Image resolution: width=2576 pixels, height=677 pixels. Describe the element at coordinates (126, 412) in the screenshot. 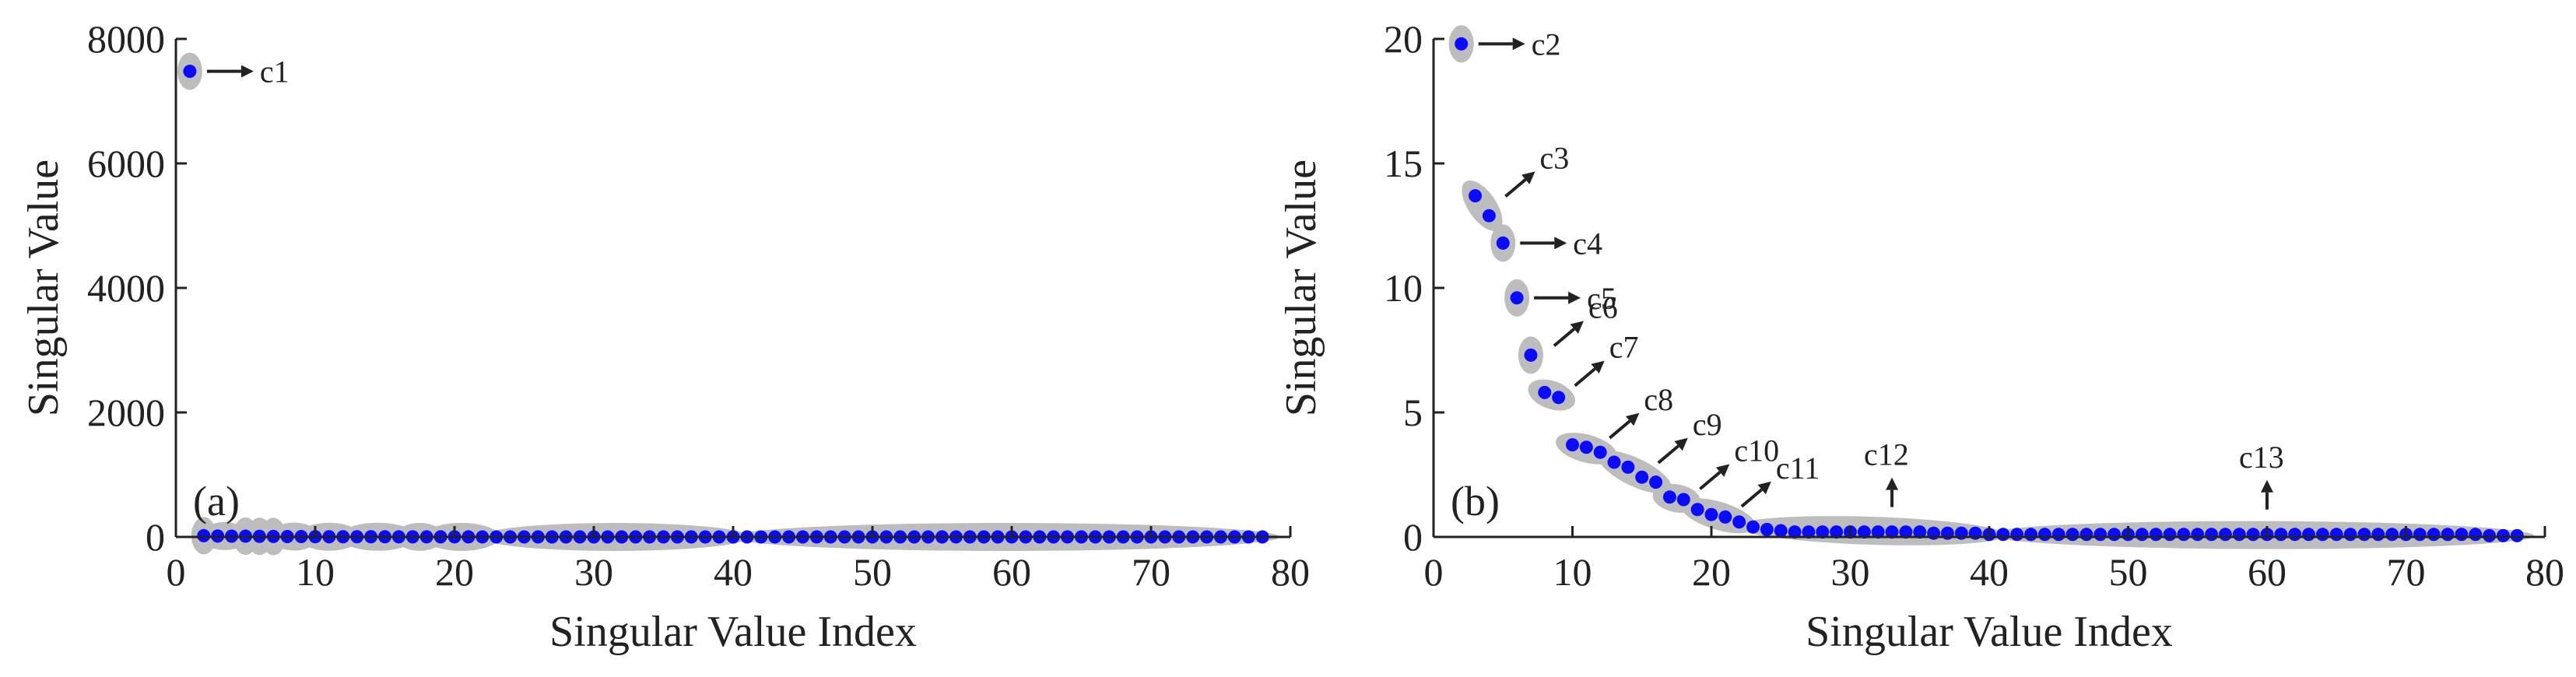

I see `y-tick-label: 2000` at that location.